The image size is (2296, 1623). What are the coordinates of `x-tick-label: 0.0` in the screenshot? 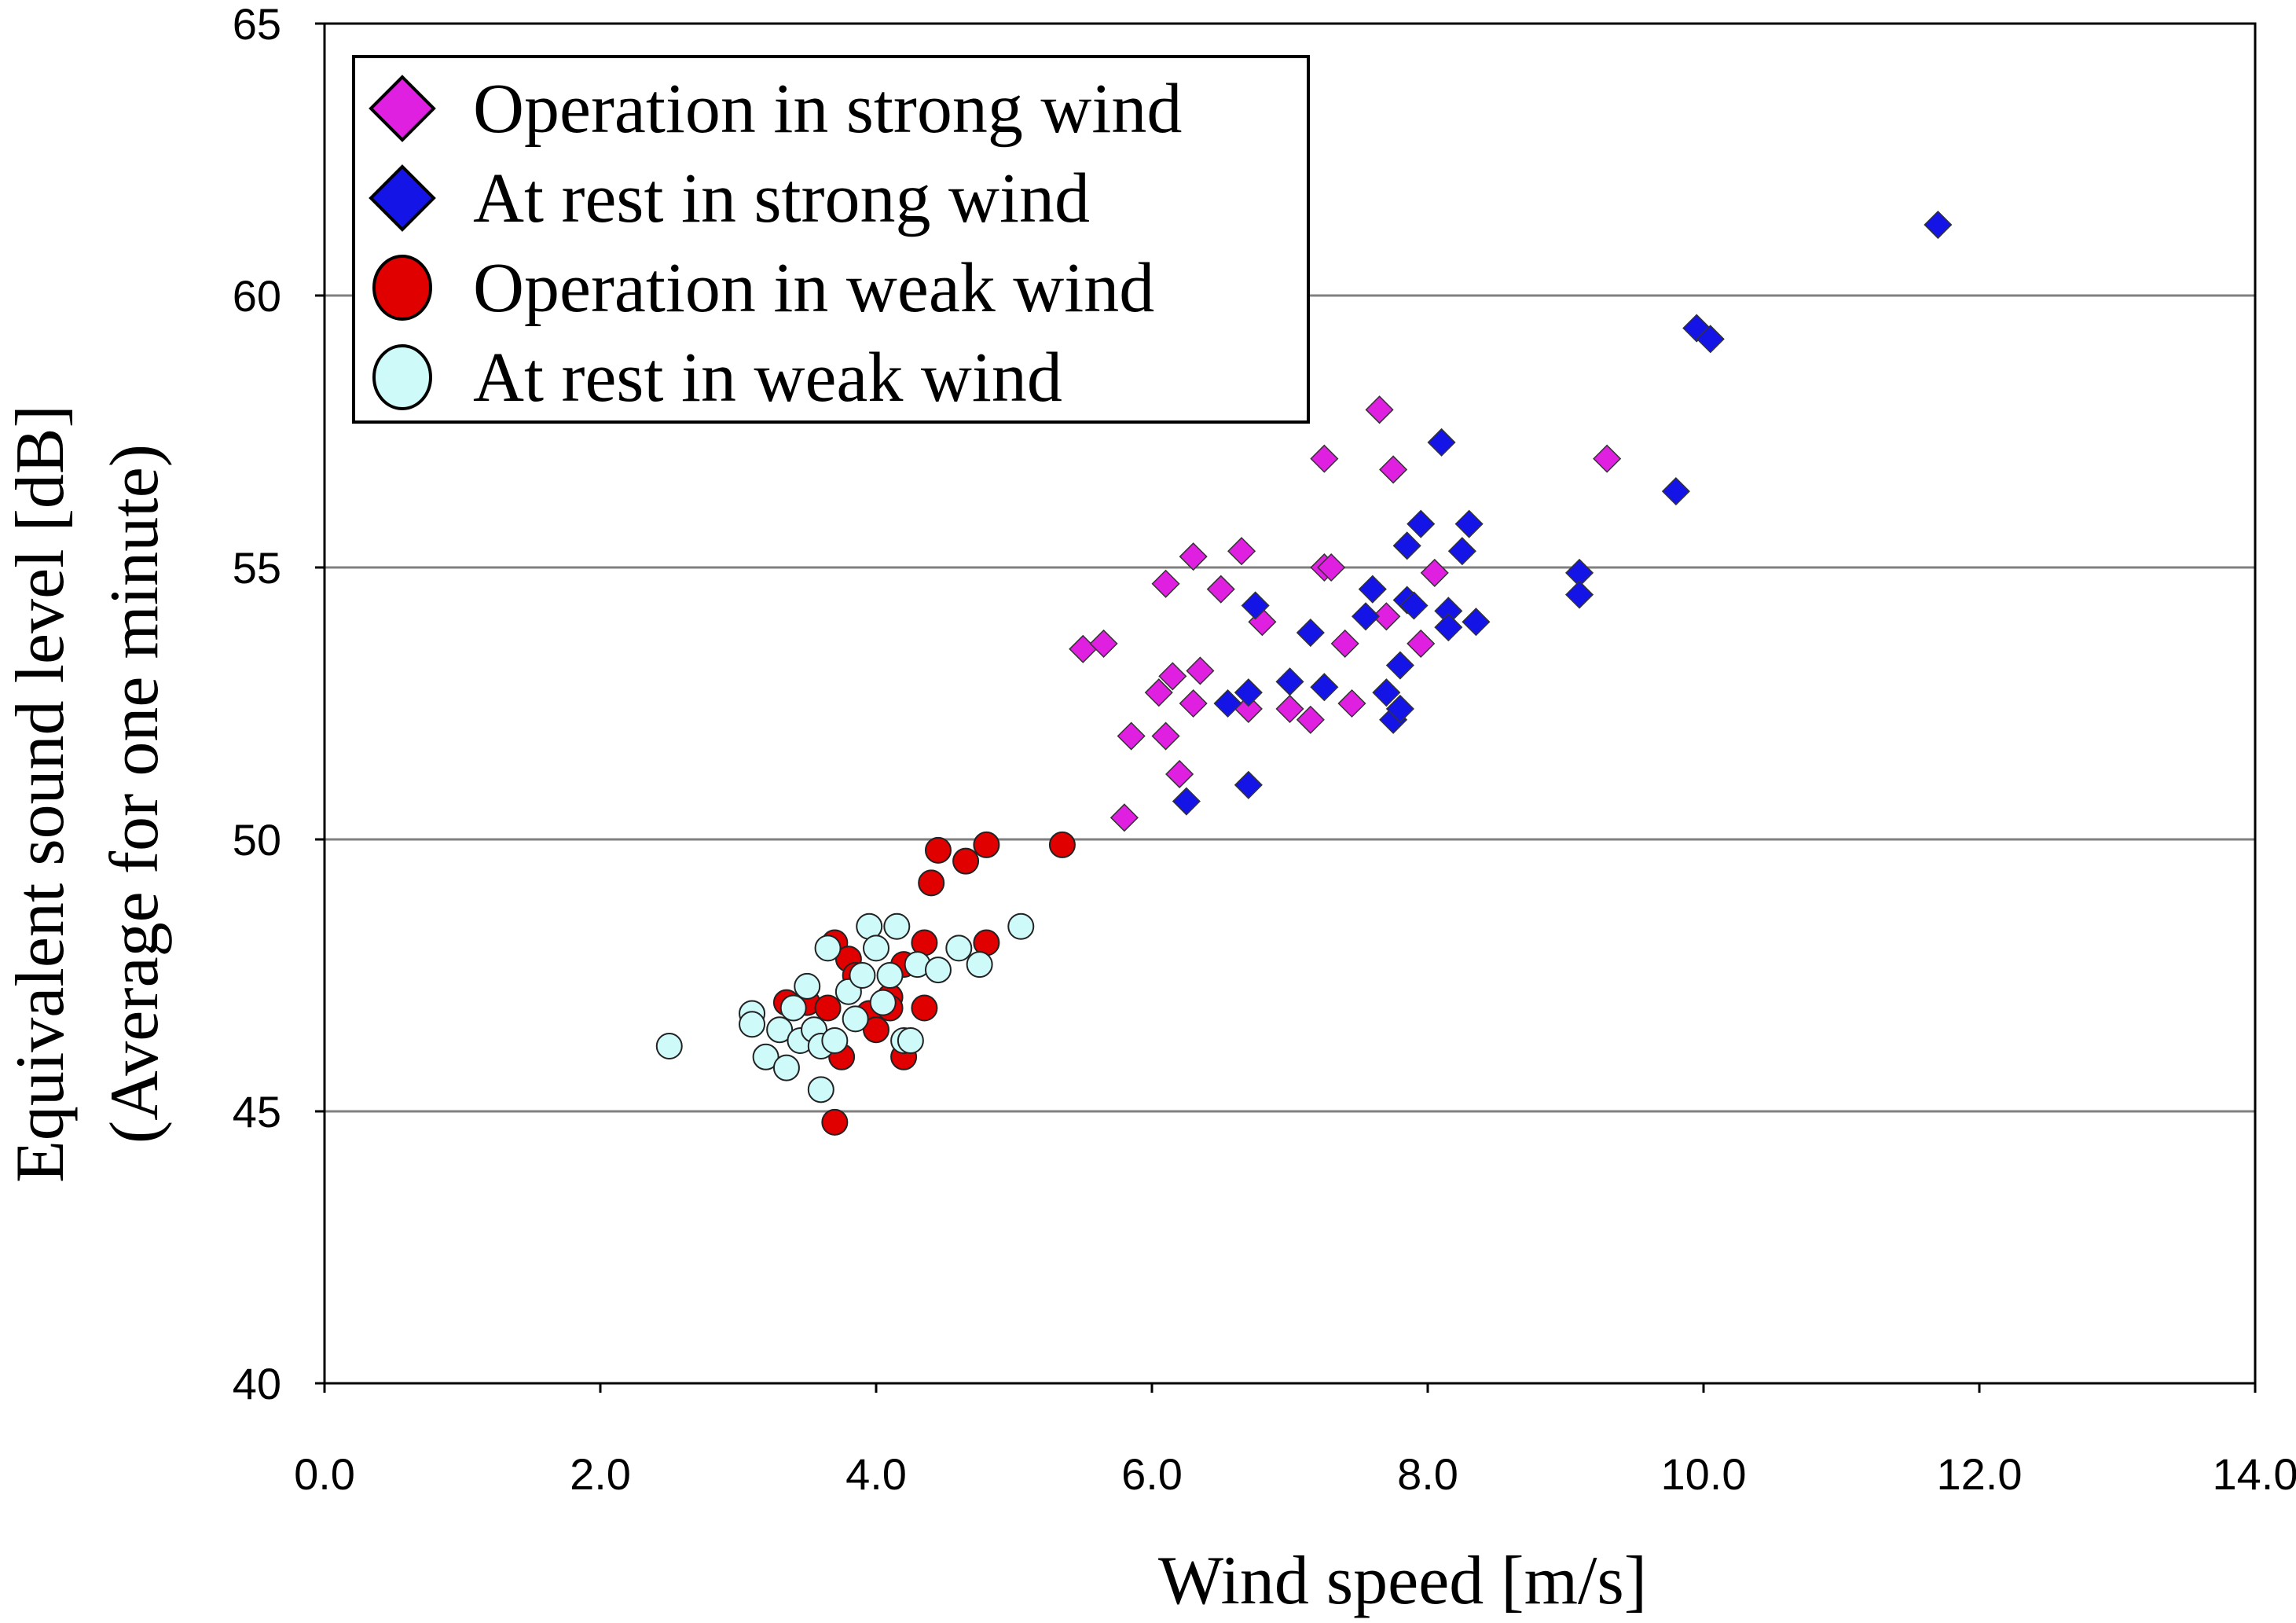 It's located at (324, 1474).